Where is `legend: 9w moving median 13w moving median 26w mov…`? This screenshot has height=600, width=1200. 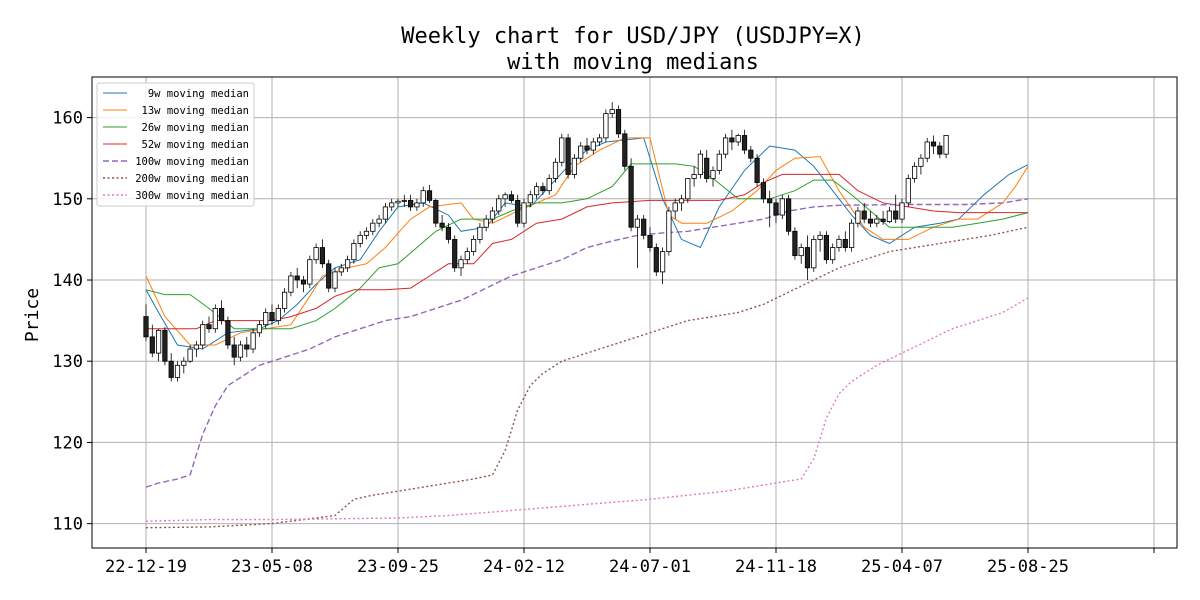 legend: 9w moving median 13w moving median 26w mov… is located at coordinates (175, 144).